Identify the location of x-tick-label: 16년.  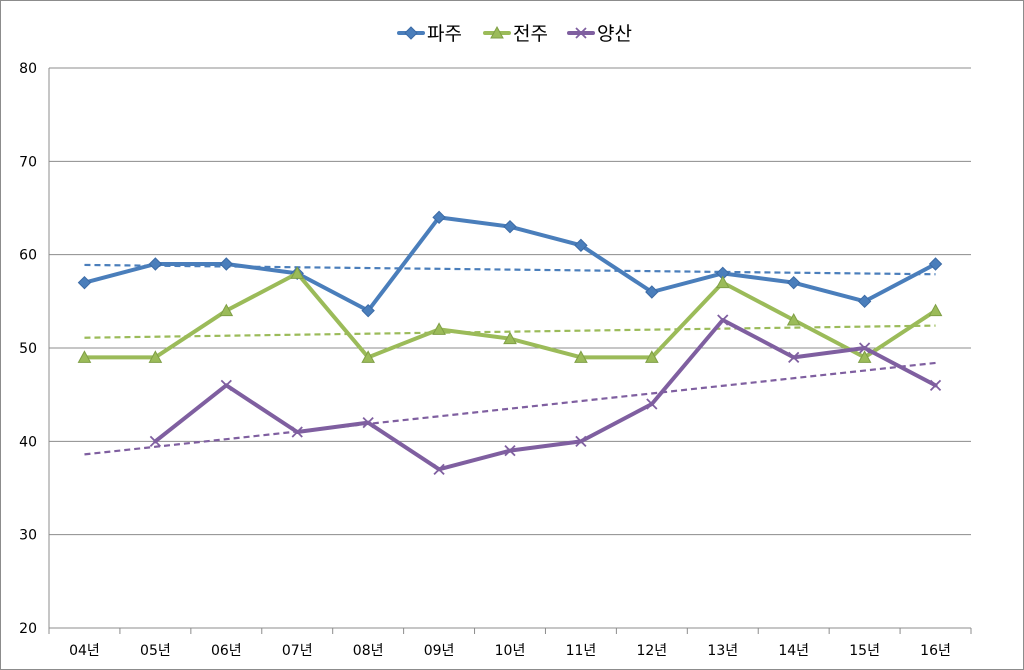
(935, 651).